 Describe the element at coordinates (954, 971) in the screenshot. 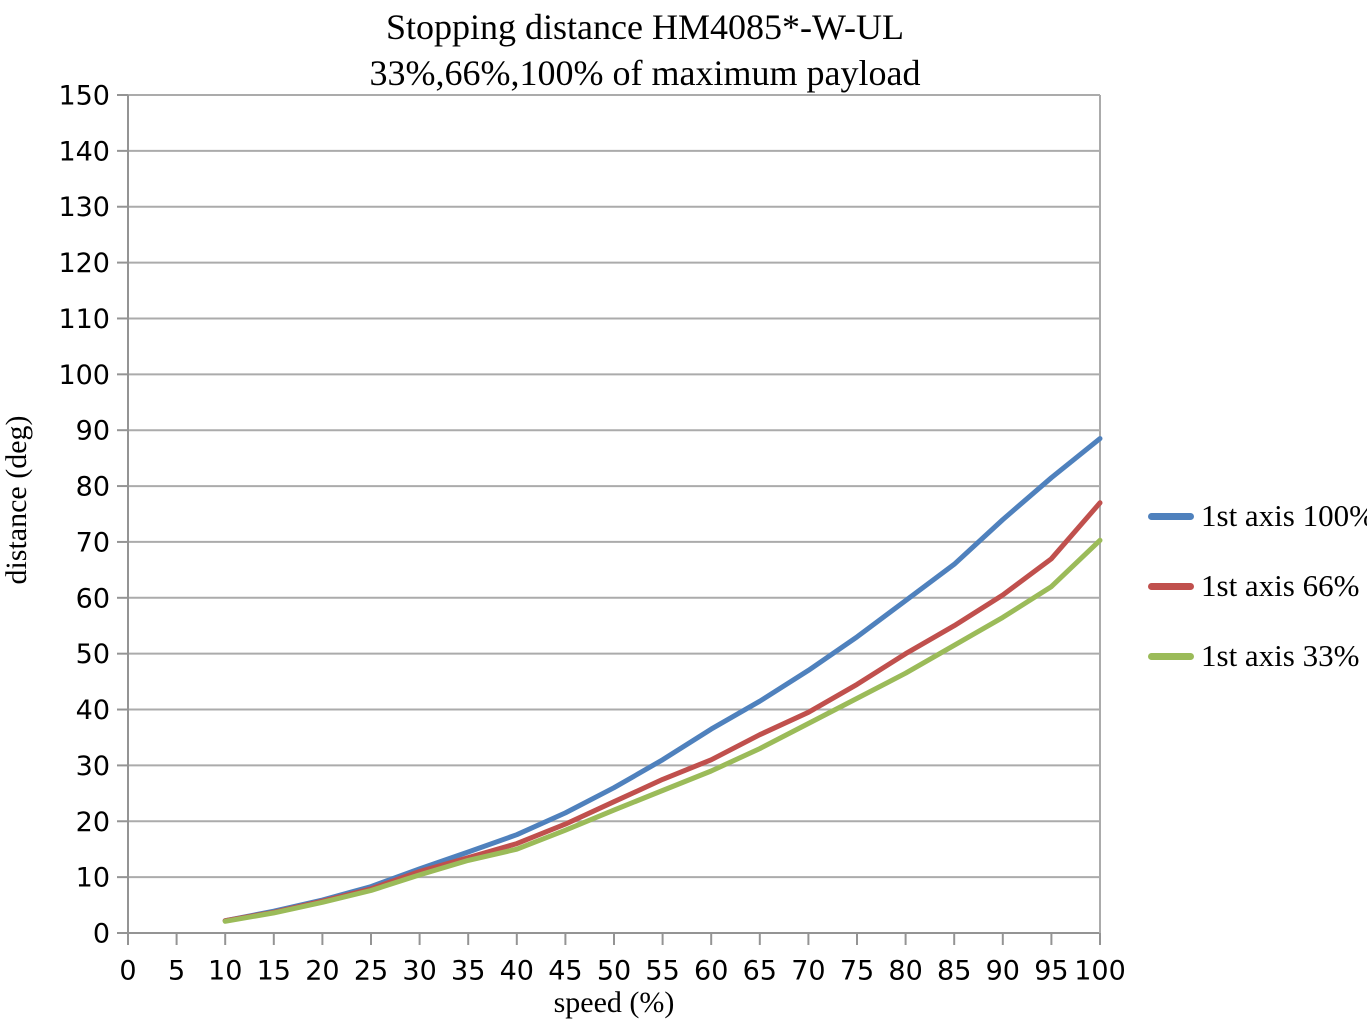

I see `x-tick-label-85: 85` at that location.